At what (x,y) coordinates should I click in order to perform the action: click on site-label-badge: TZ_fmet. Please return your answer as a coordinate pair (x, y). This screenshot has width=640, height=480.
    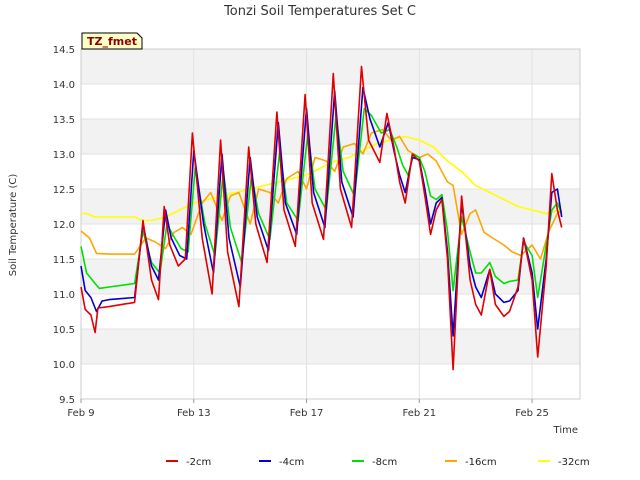
    Looking at the image, I should click on (112, 41).